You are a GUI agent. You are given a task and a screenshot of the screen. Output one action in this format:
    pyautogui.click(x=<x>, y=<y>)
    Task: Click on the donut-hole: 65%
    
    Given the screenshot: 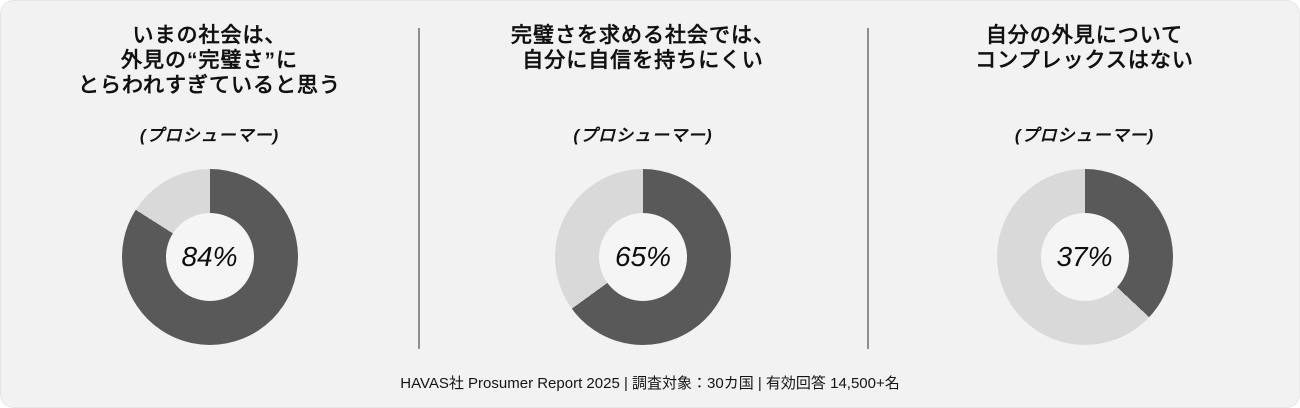 What is the action you would take?
    pyautogui.click(x=643, y=257)
    